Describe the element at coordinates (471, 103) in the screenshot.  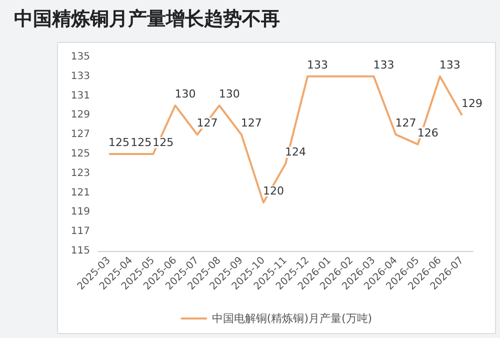
I see `data-label: 129` at that location.